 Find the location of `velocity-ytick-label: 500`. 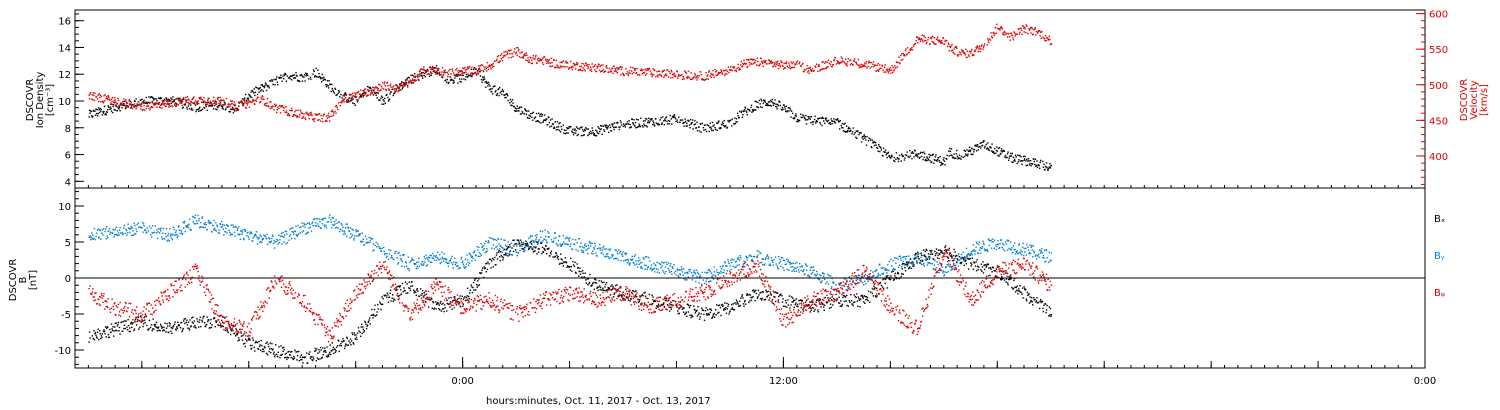

velocity-ytick-label: 500 is located at coordinates (1438, 86).